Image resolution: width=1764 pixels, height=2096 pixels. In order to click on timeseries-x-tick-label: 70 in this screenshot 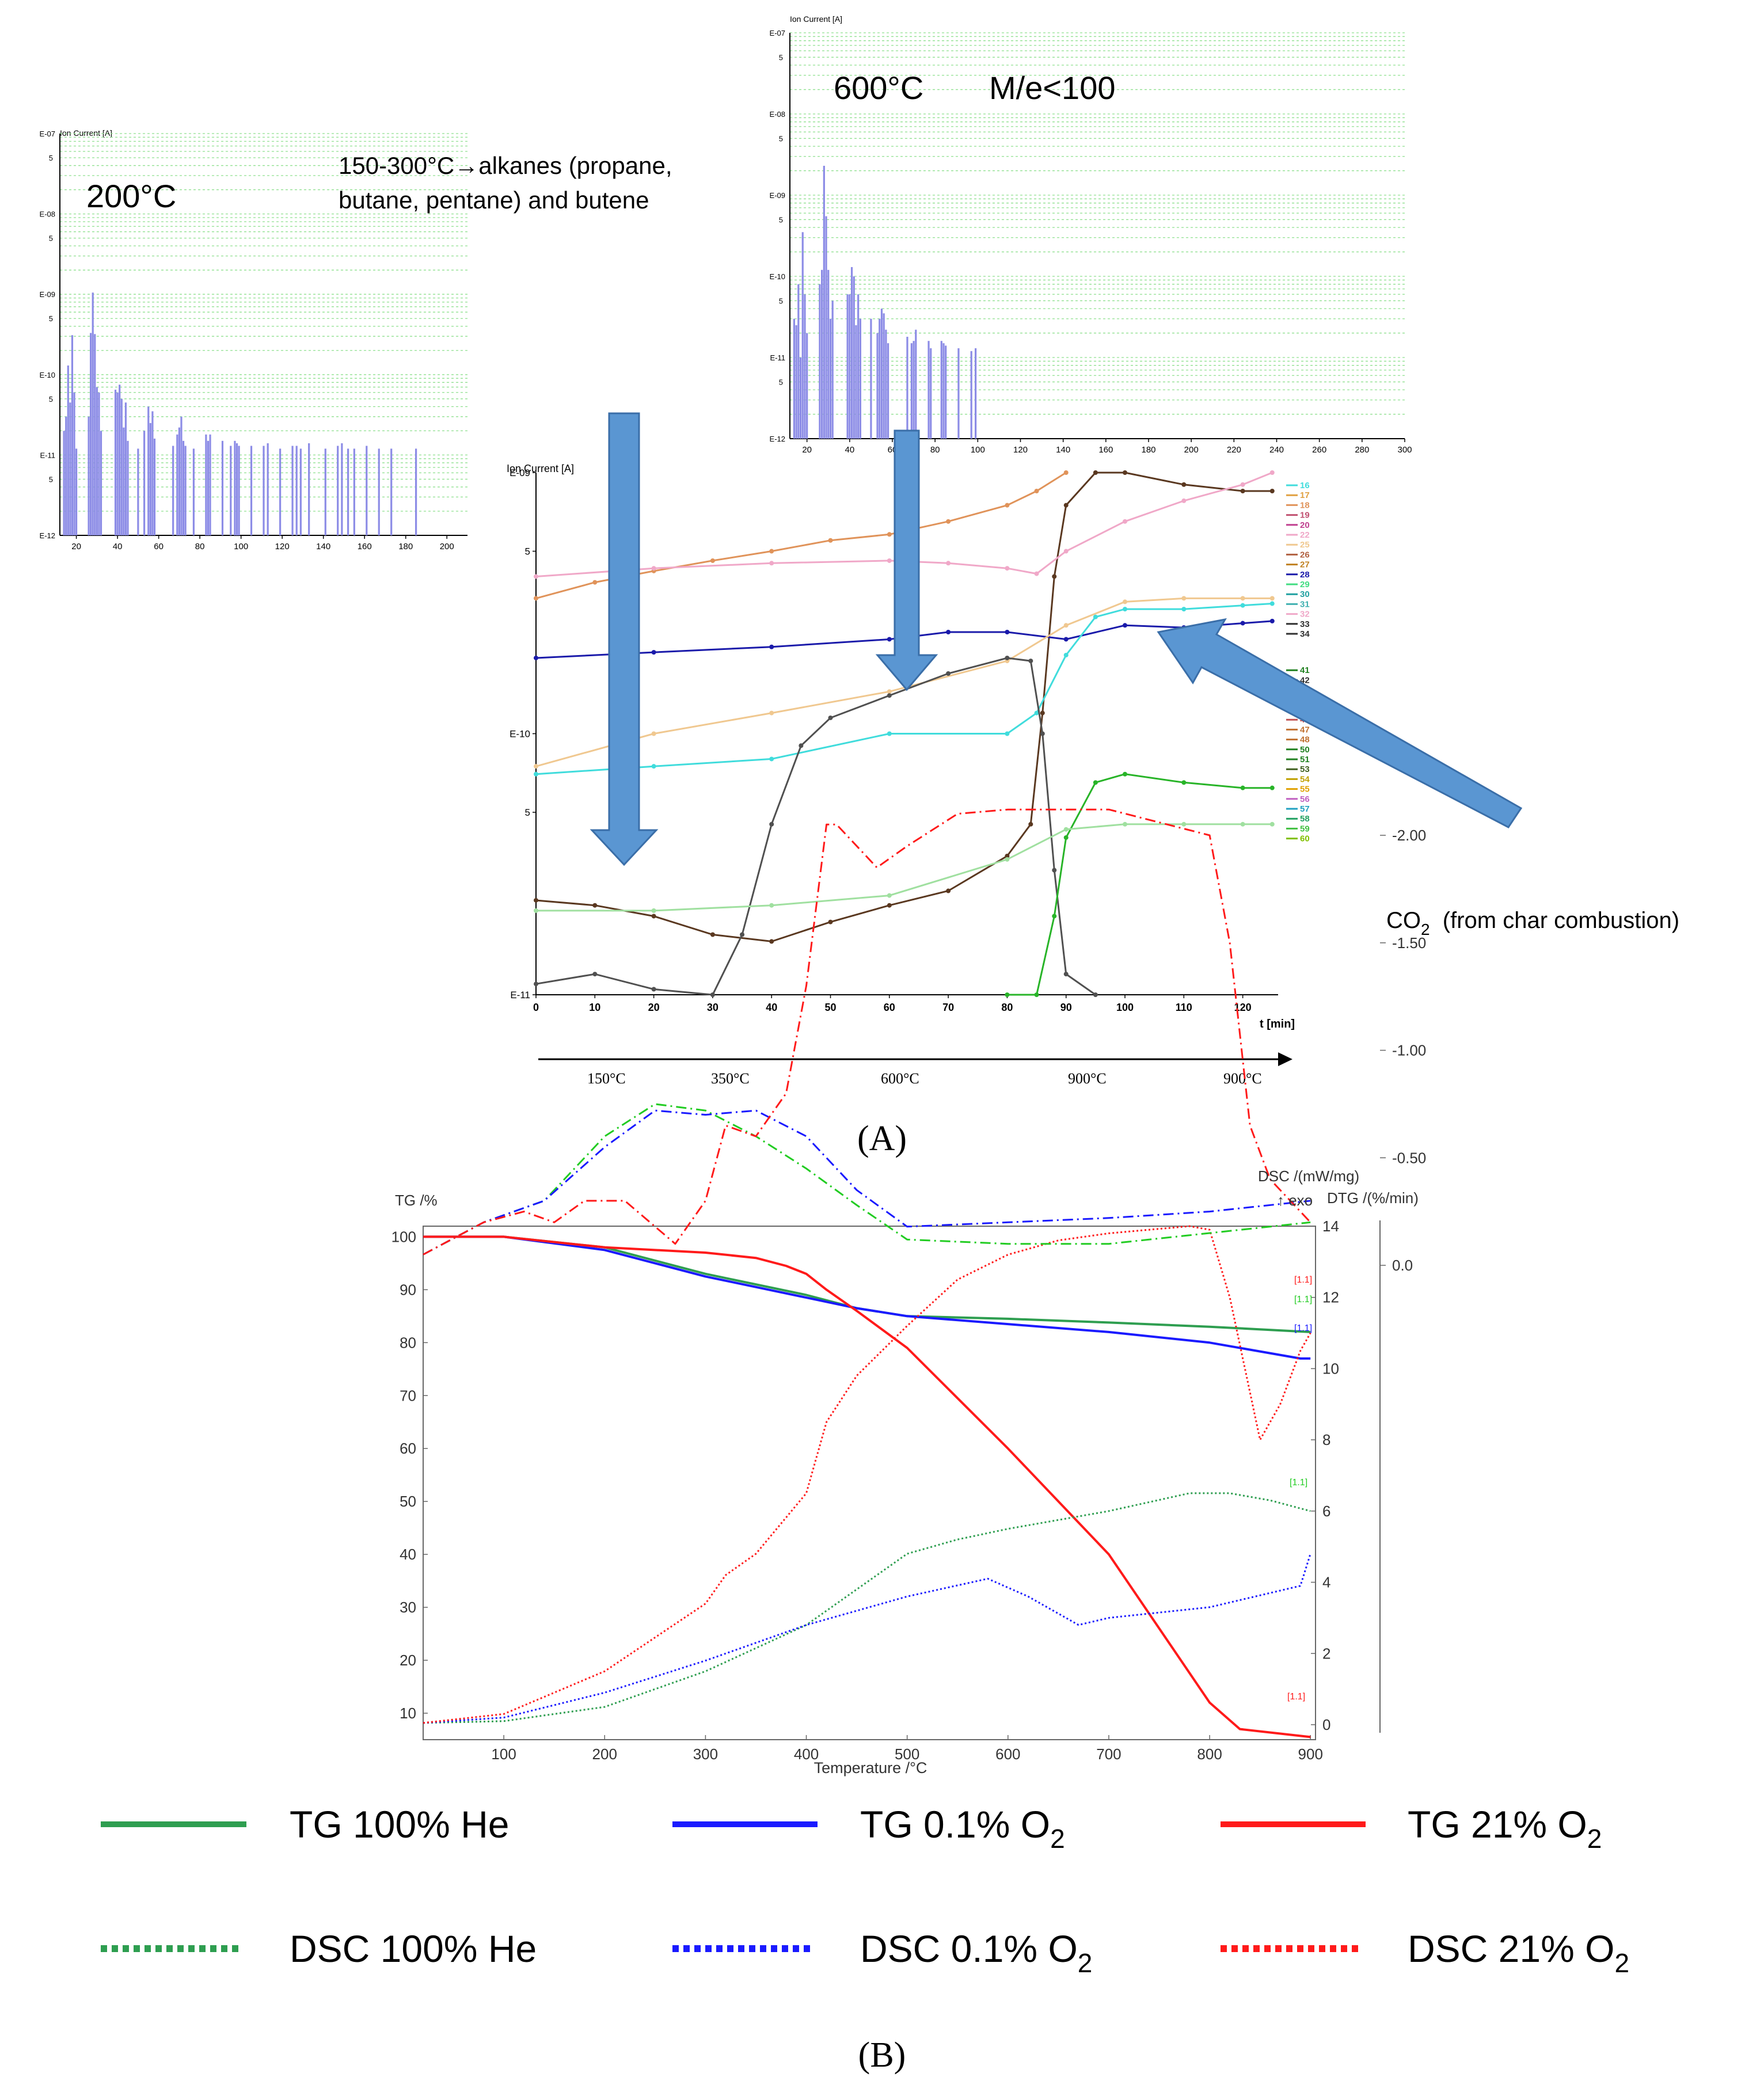, I will do `click(948, 1008)`.